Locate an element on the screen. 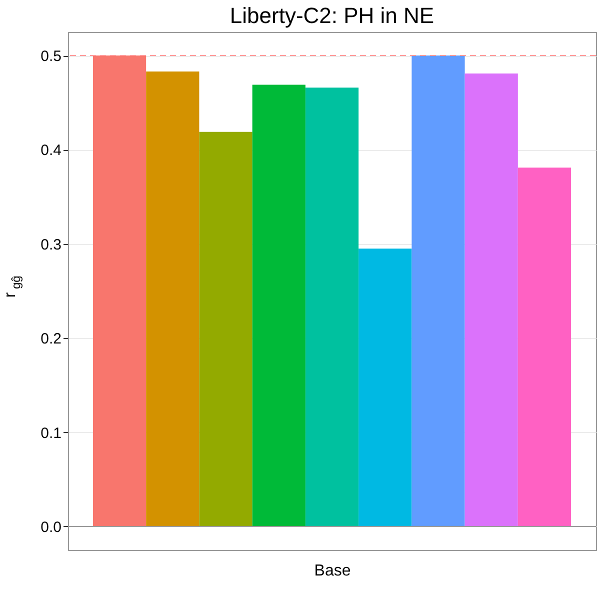  y-tick-label: 0.3 is located at coordinates (51, 245).